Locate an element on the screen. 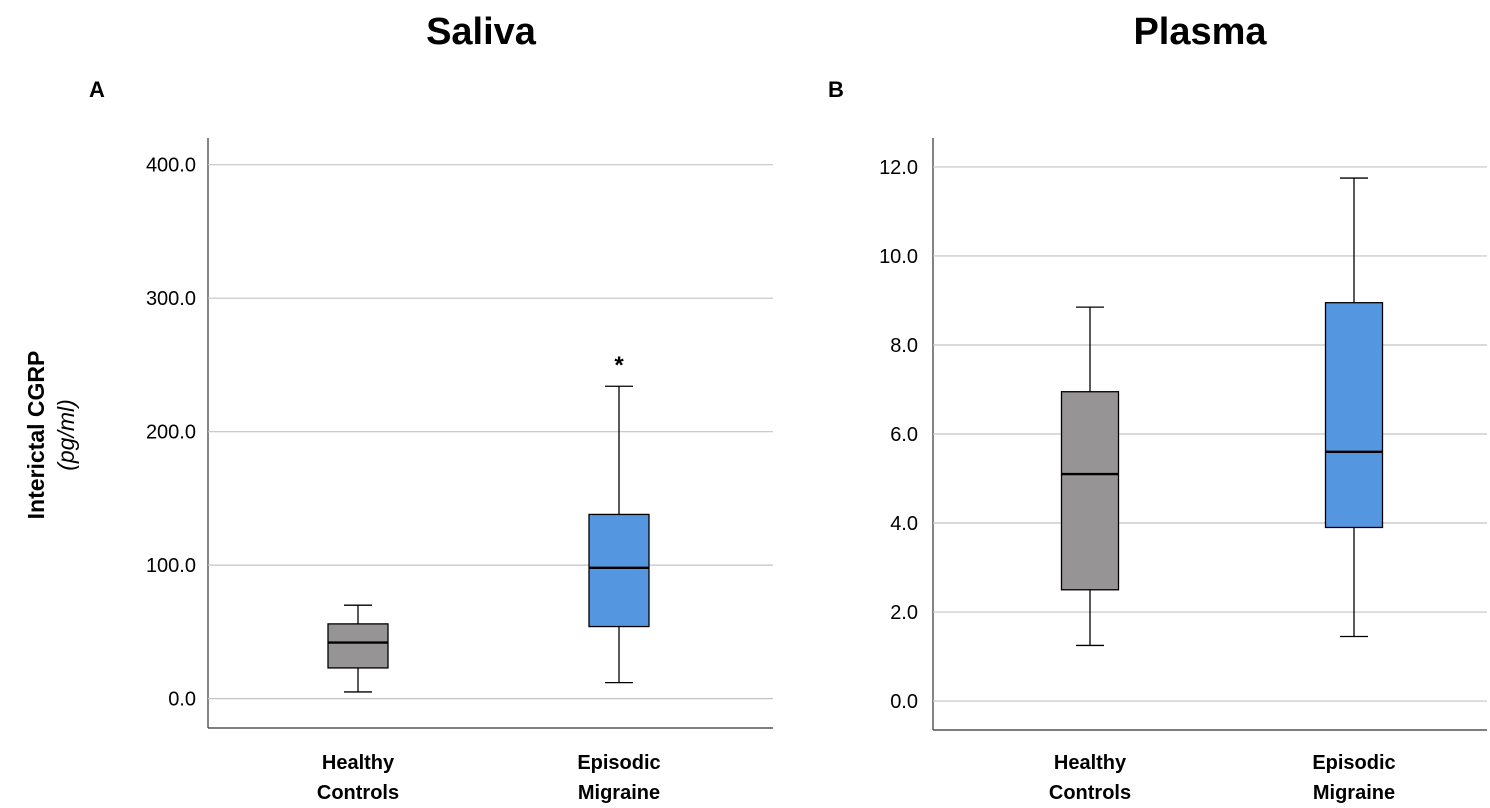 The height and width of the screenshot is (808, 1490). y-axis-title: Interictal CGRP is located at coordinates (36, 435).